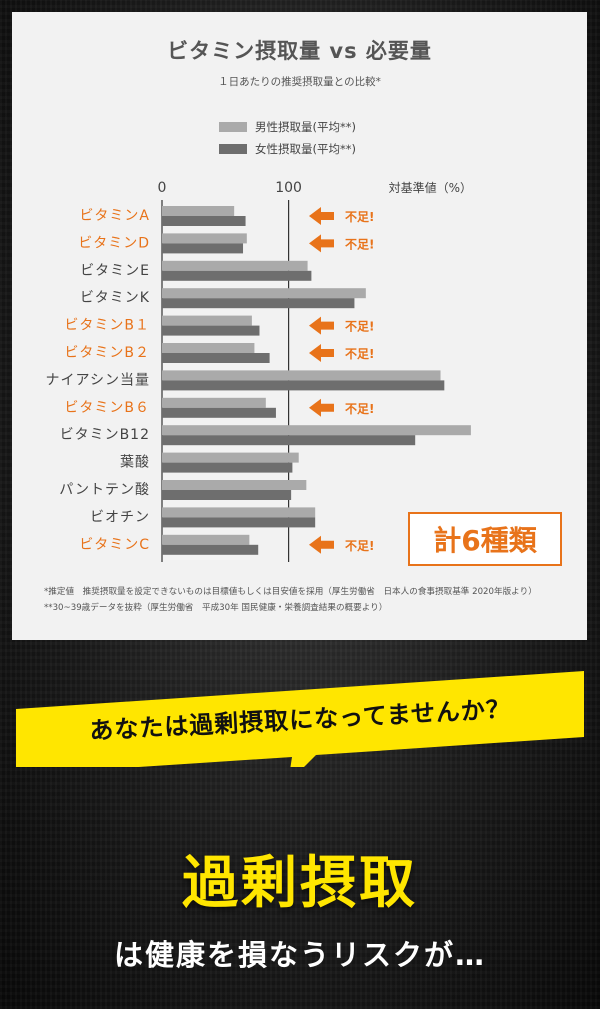  What do you see at coordinates (305, 149) in the screenshot?
I see `legend-label-female: 女性摂取量(平均**)` at bounding box center [305, 149].